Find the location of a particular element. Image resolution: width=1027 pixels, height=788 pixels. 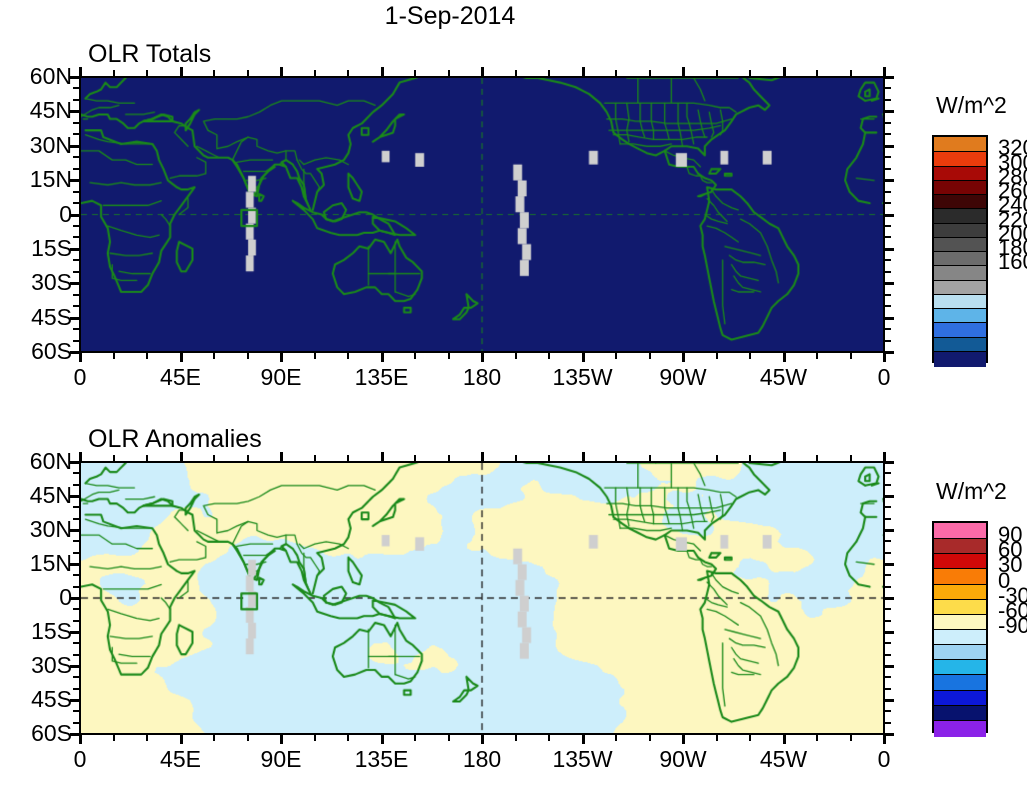

colorbar-totals-label-7: 180 is located at coordinates (1012, 247).